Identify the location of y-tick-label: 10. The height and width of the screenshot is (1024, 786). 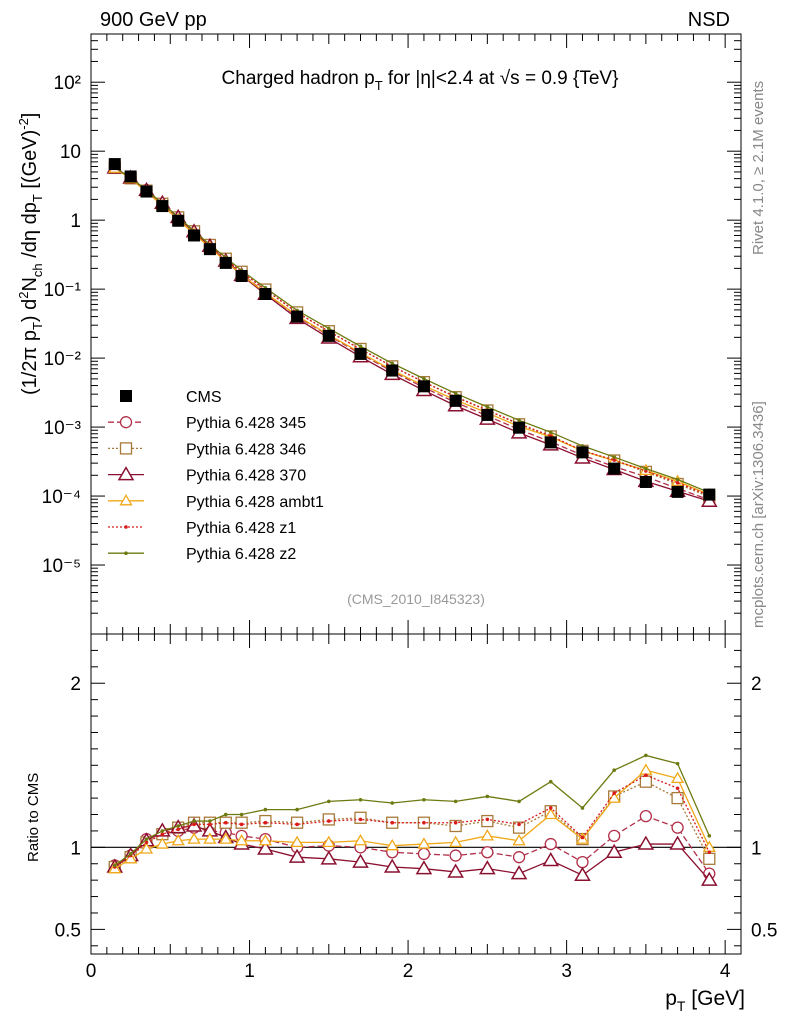
(70, 152).